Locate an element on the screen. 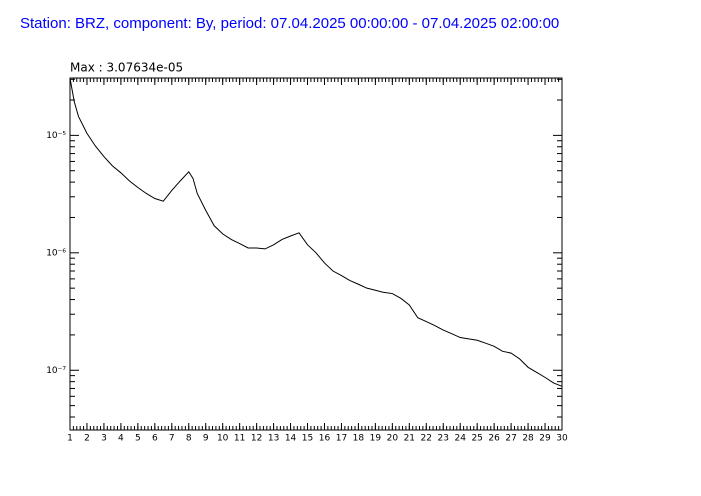 The width and height of the screenshot is (701, 496). x-tick-label: 23 is located at coordinates (443, 439).